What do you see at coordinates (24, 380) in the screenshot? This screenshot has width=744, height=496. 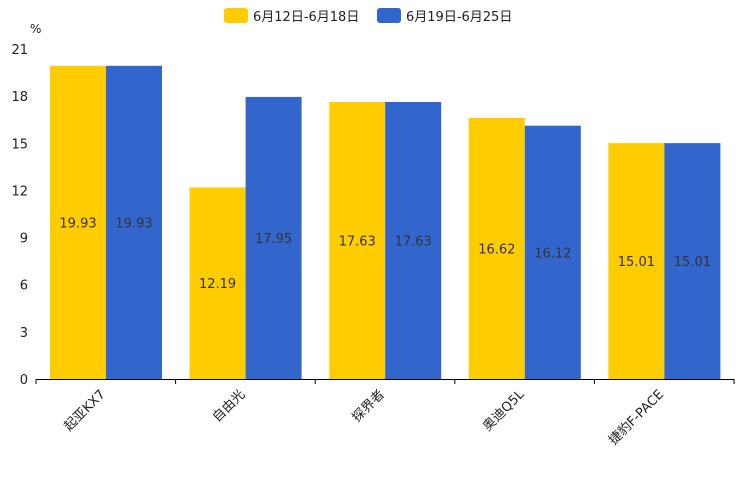 I see `y-tick-label: 0` at bounding box center [24, 380].